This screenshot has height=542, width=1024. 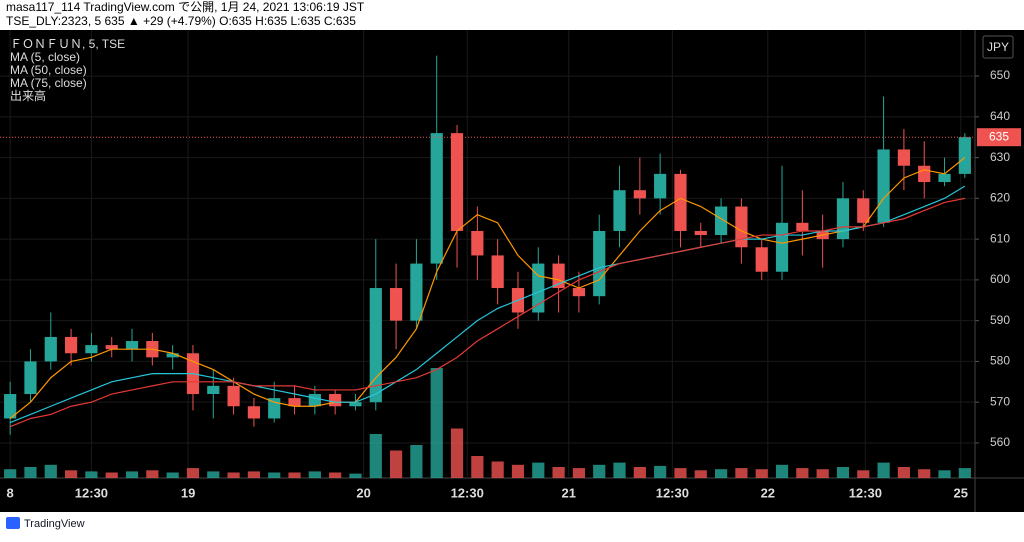 I want to click on currency-box, so click(x=998, y=47).